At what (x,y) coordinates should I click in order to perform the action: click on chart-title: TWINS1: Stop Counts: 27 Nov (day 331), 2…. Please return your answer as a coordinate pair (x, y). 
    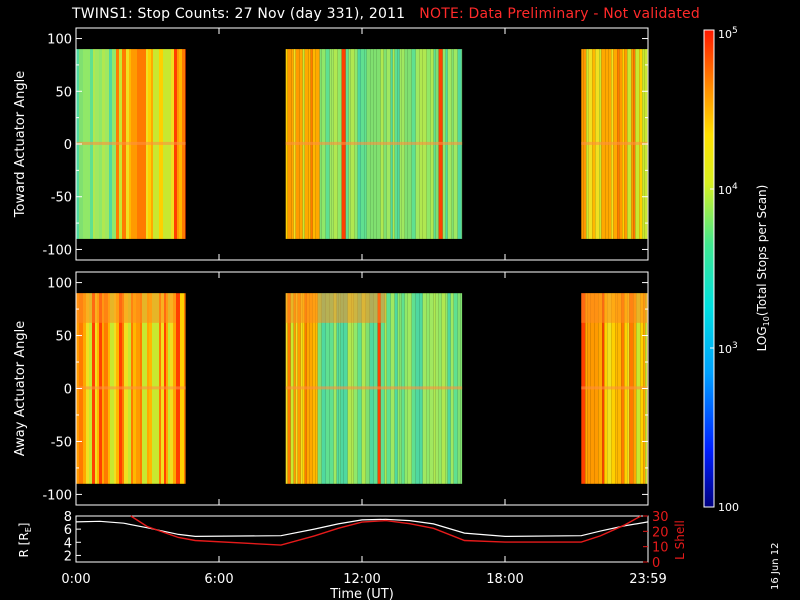
    Looking at the image, I should click on (386, 14).